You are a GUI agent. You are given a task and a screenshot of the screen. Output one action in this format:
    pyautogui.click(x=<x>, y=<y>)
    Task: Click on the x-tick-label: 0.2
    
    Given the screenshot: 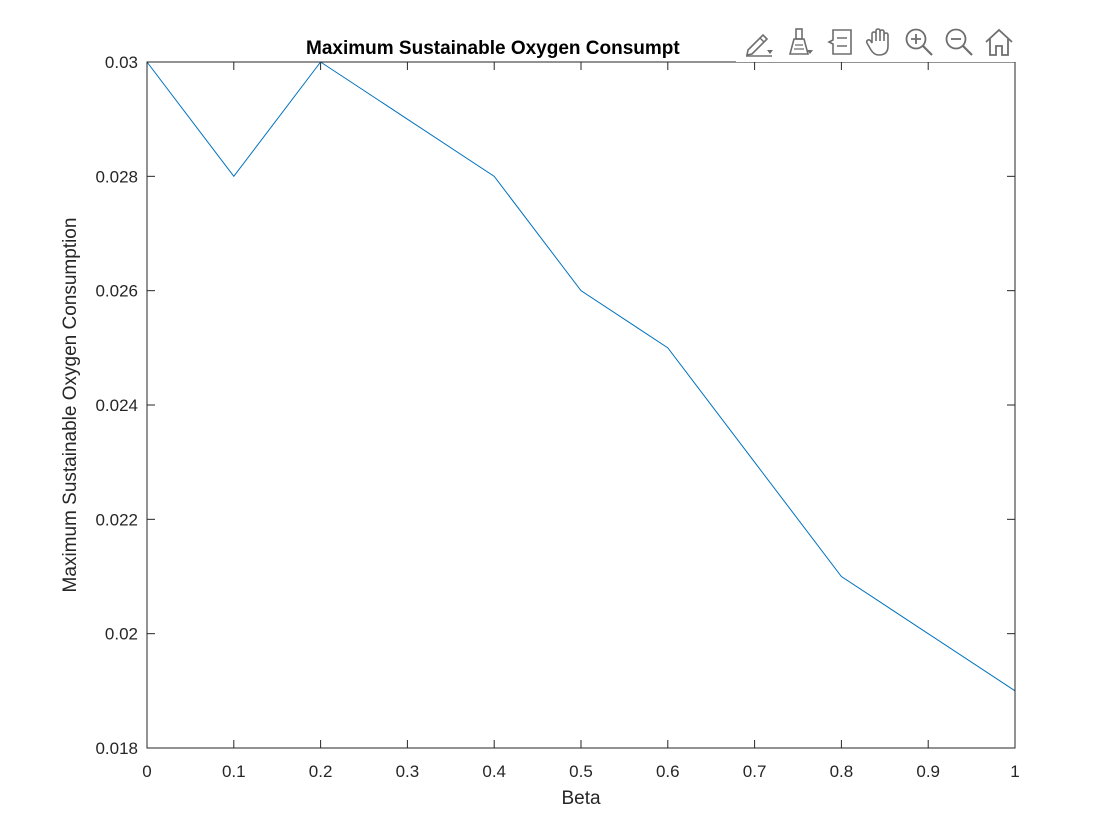 What is the action you would take?
    pyautogui.click(x=321, y=771)
    